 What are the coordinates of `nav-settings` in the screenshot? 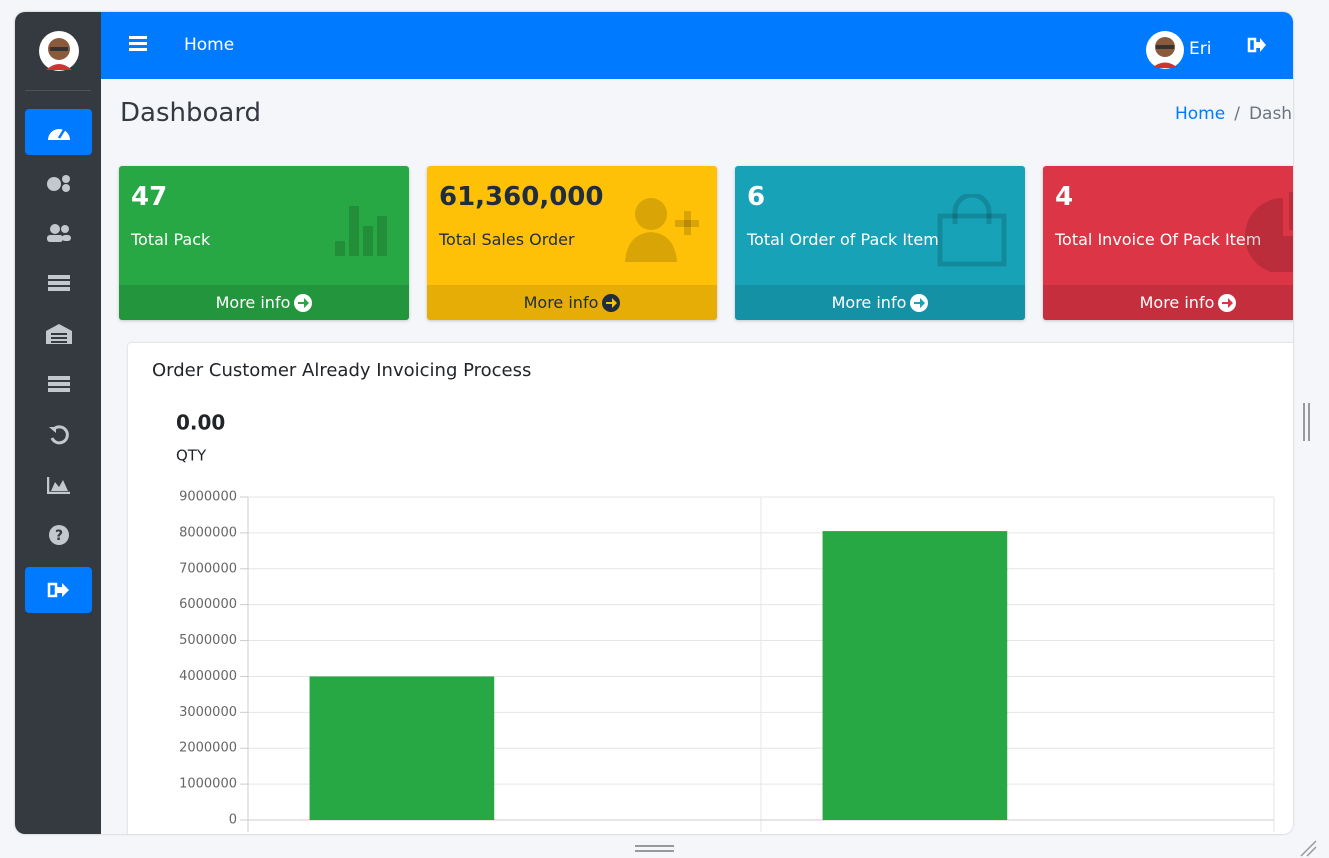 It's located at (58, 183).